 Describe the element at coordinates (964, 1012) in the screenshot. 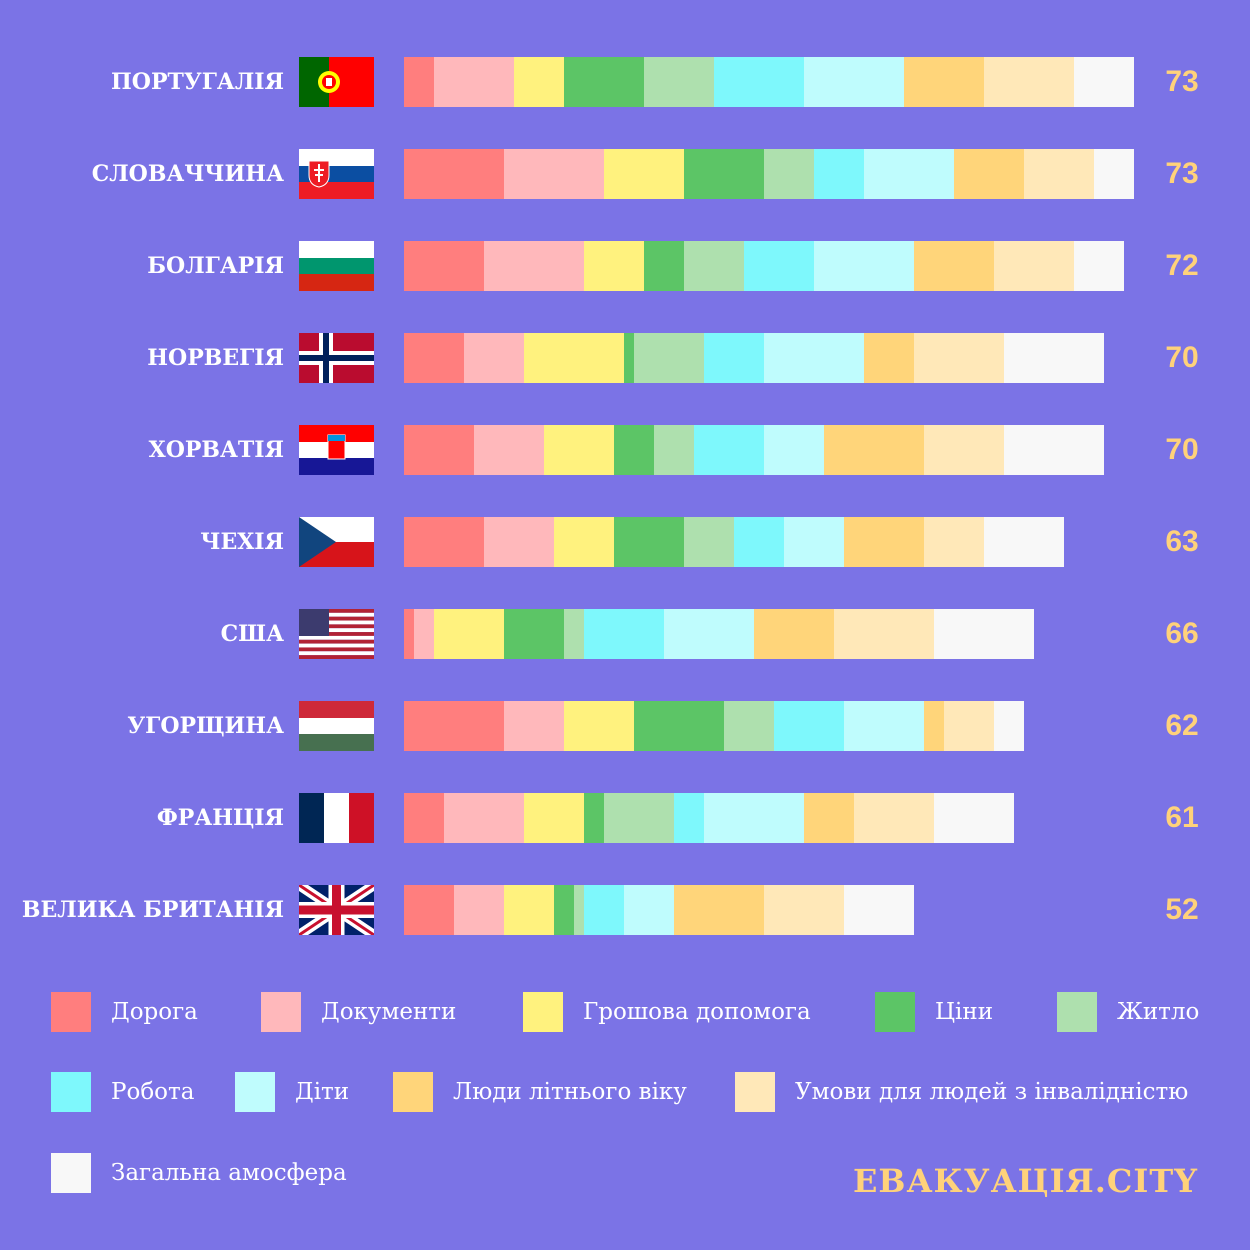

I see `legend-label: Ціни` at that location.